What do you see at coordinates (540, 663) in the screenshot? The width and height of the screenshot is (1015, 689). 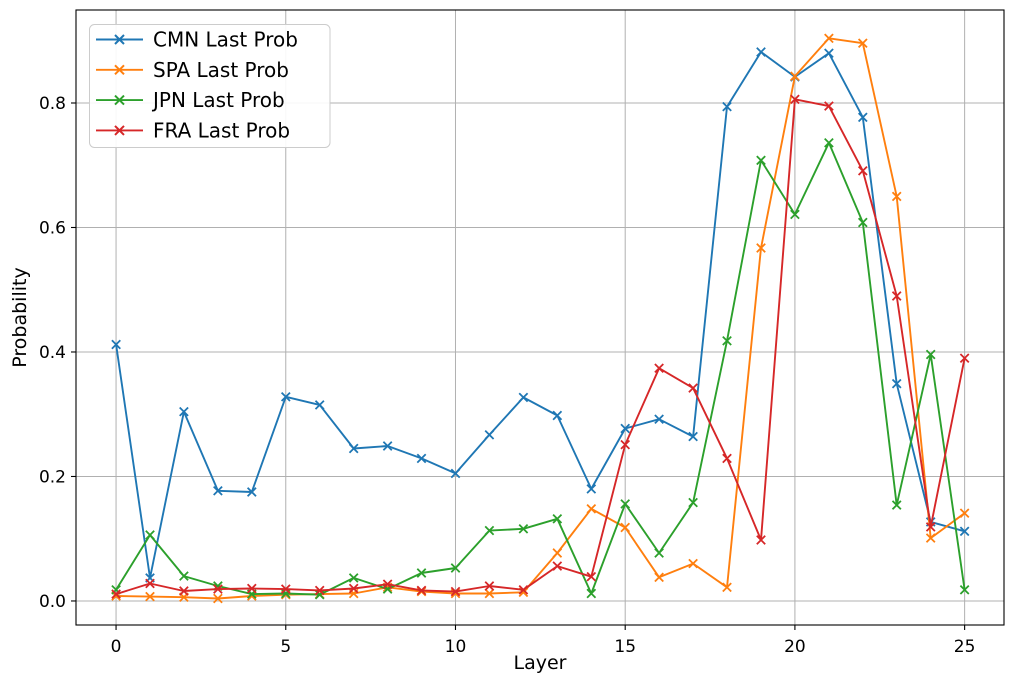 I see `x-axis-label: Layer` at bounding box center [540, 663].